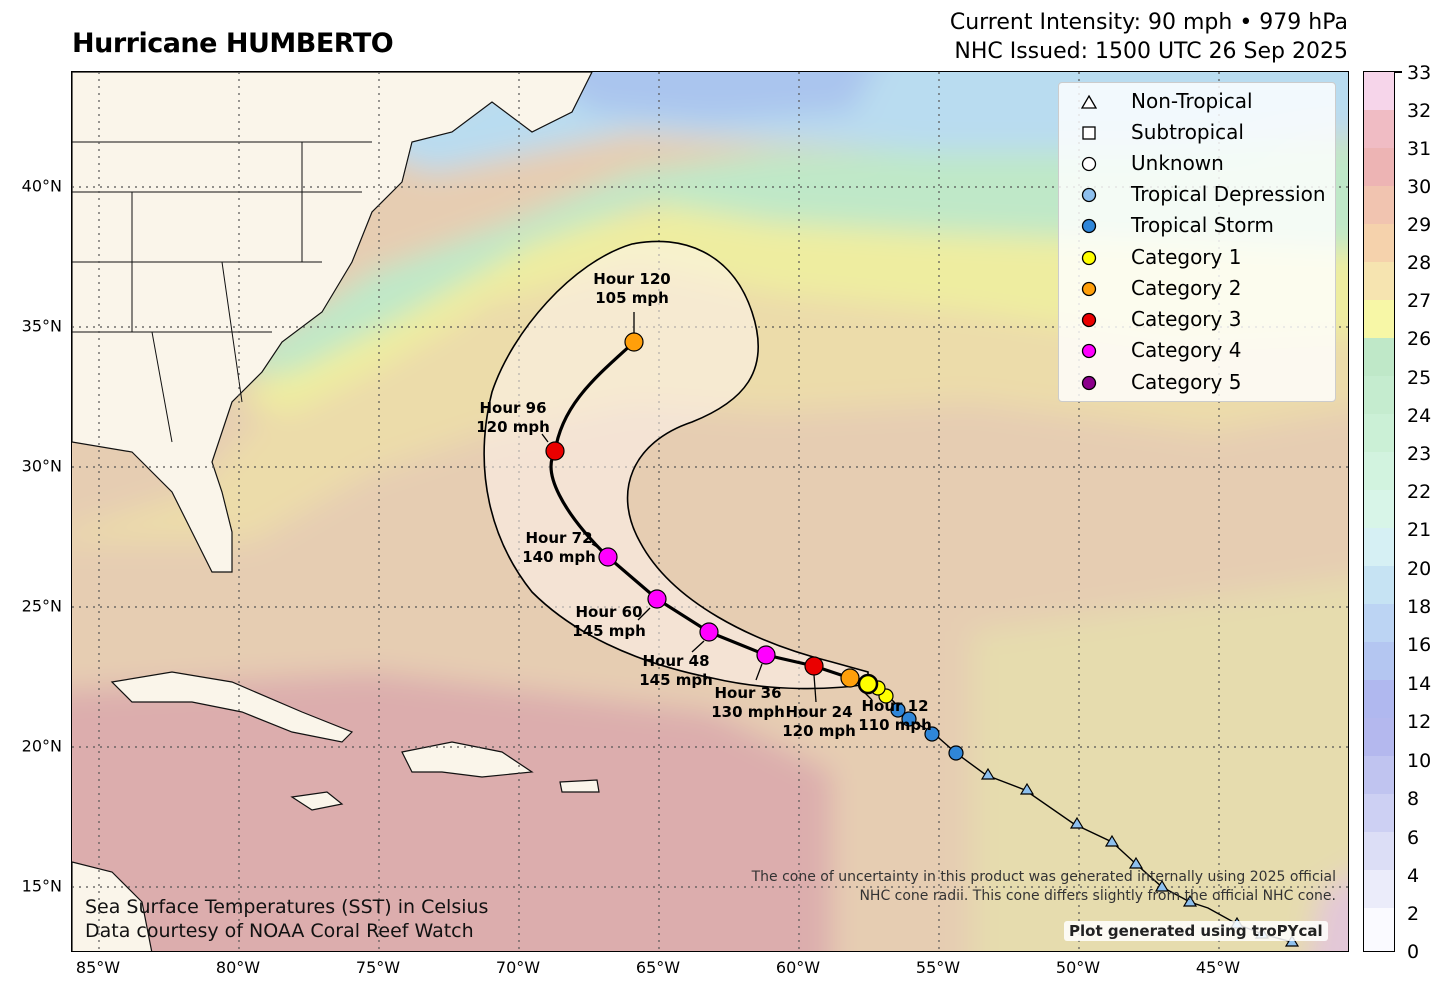  What do you see at coordinates (41, 746) in the screenshot?
I see `lat-label-20: 20°N` at bounding box center [41, 746].